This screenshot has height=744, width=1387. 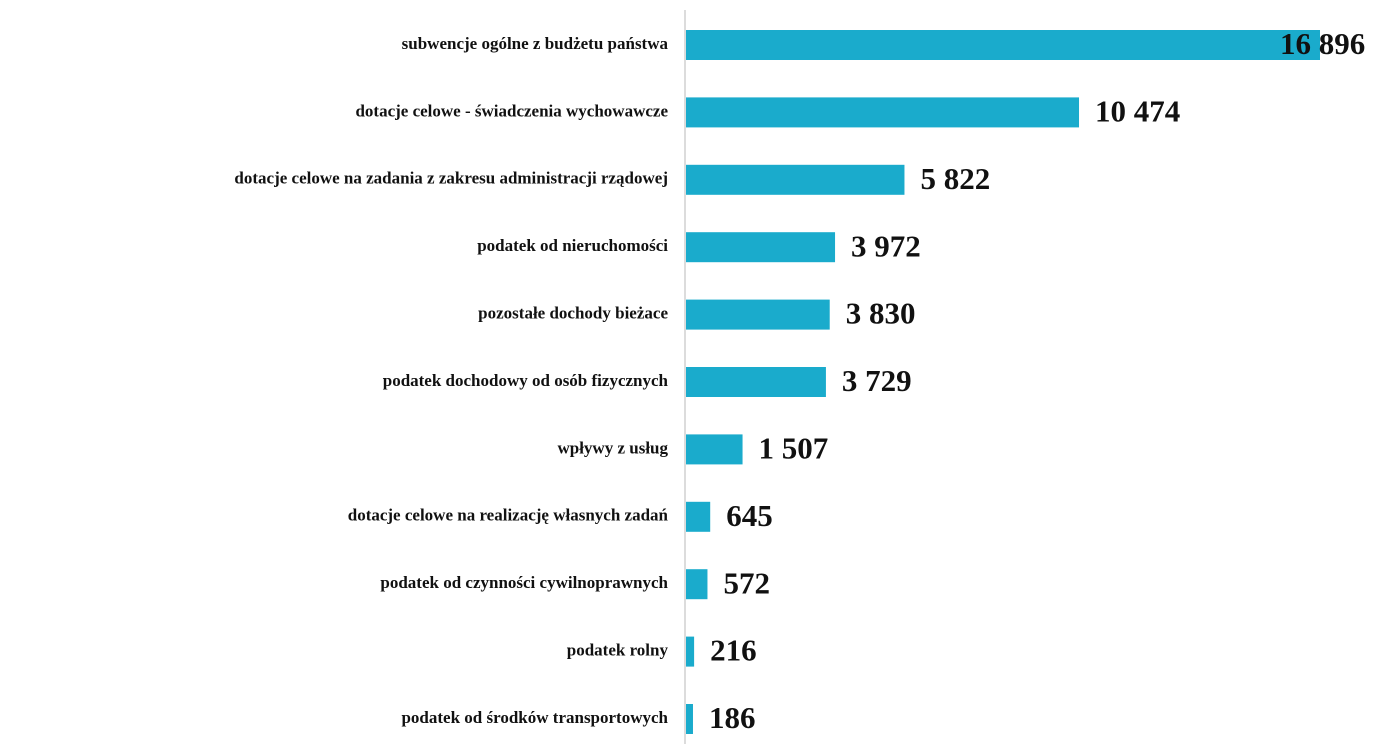 I want to click on category-label: podatek od środków transportowych, so click(x=534, y=717).